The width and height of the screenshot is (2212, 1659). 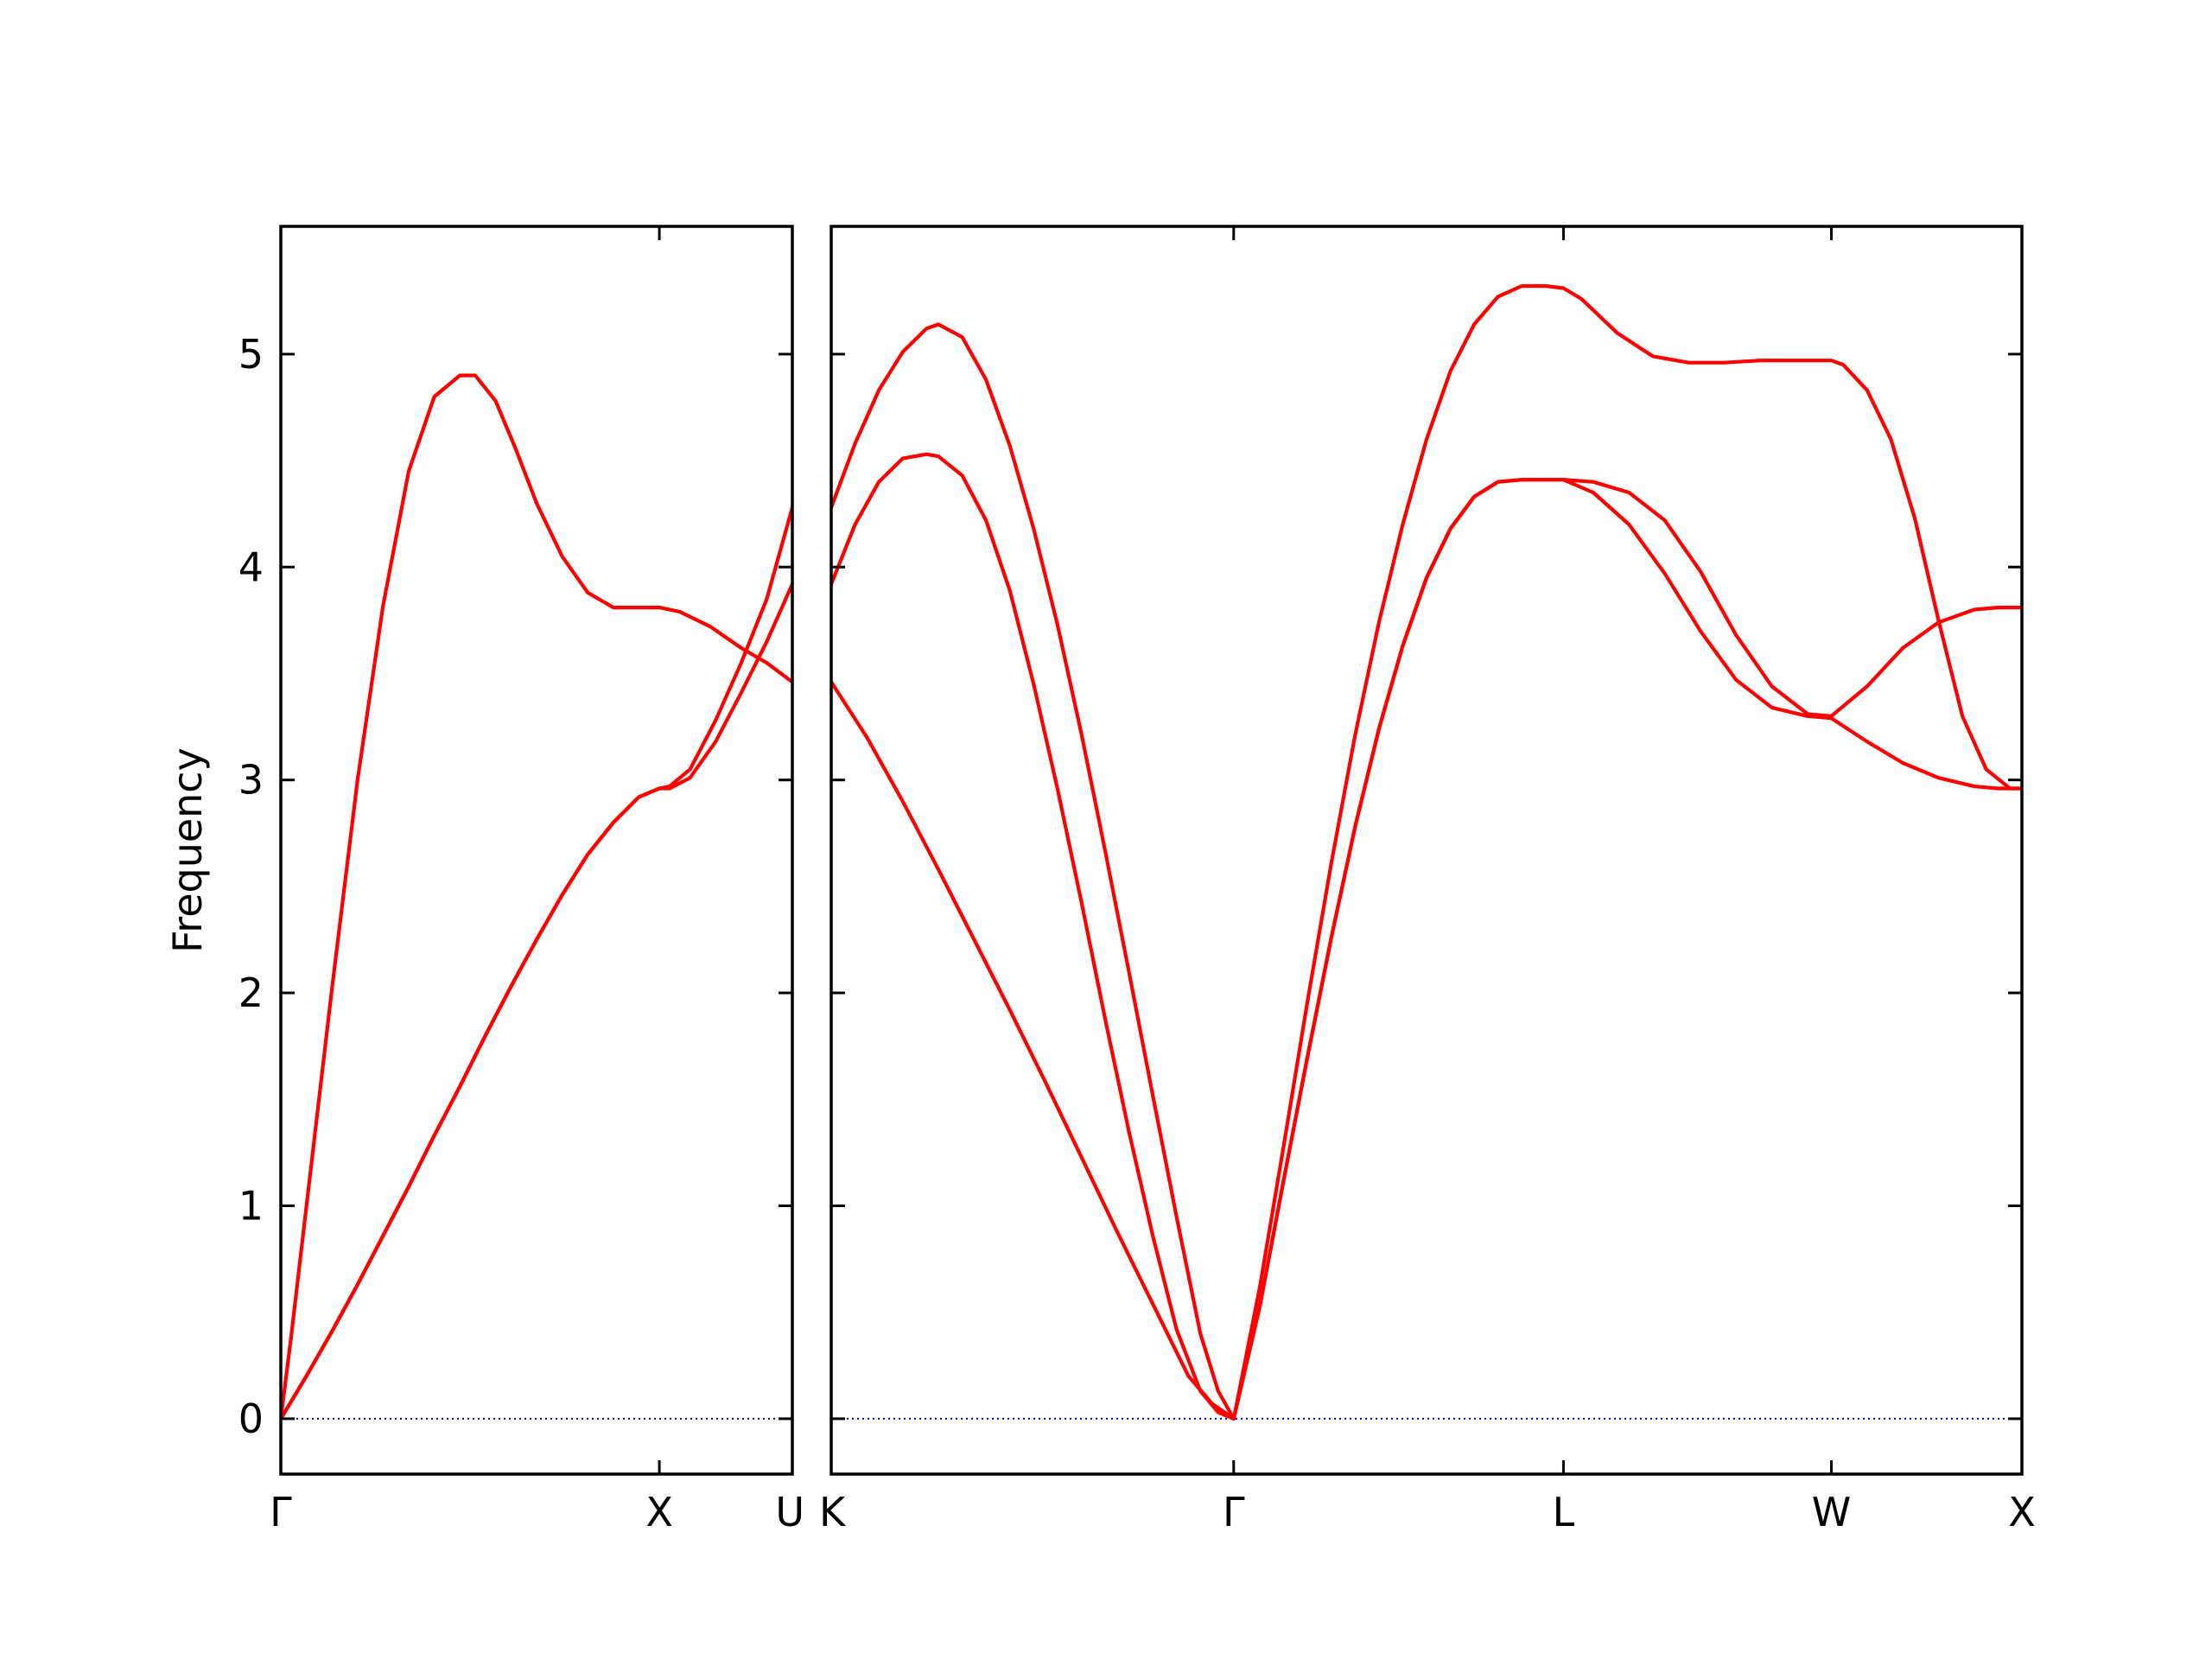 I want to click on y-tick-label: 2, so click(x=251, y=992).